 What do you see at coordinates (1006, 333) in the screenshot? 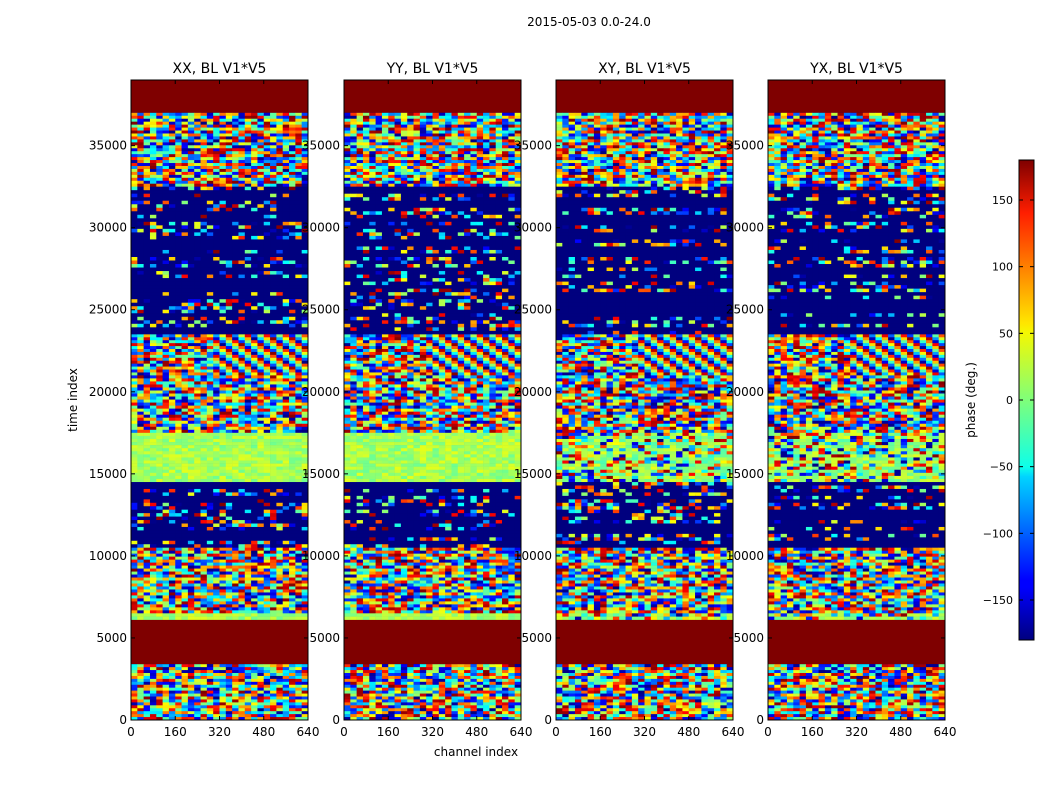
I see `colorbar-tick-label: 50` at bounding box center [1006, 333].